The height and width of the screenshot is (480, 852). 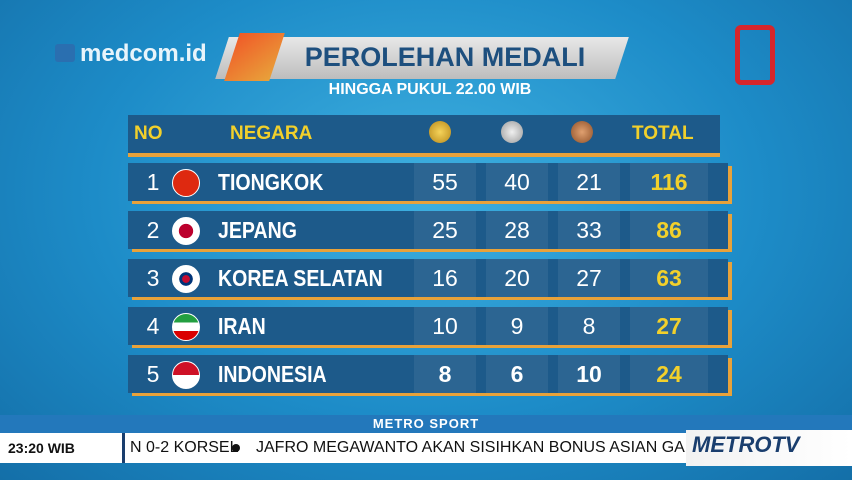 I want to click on total: 116, so click(x=669, y=182).